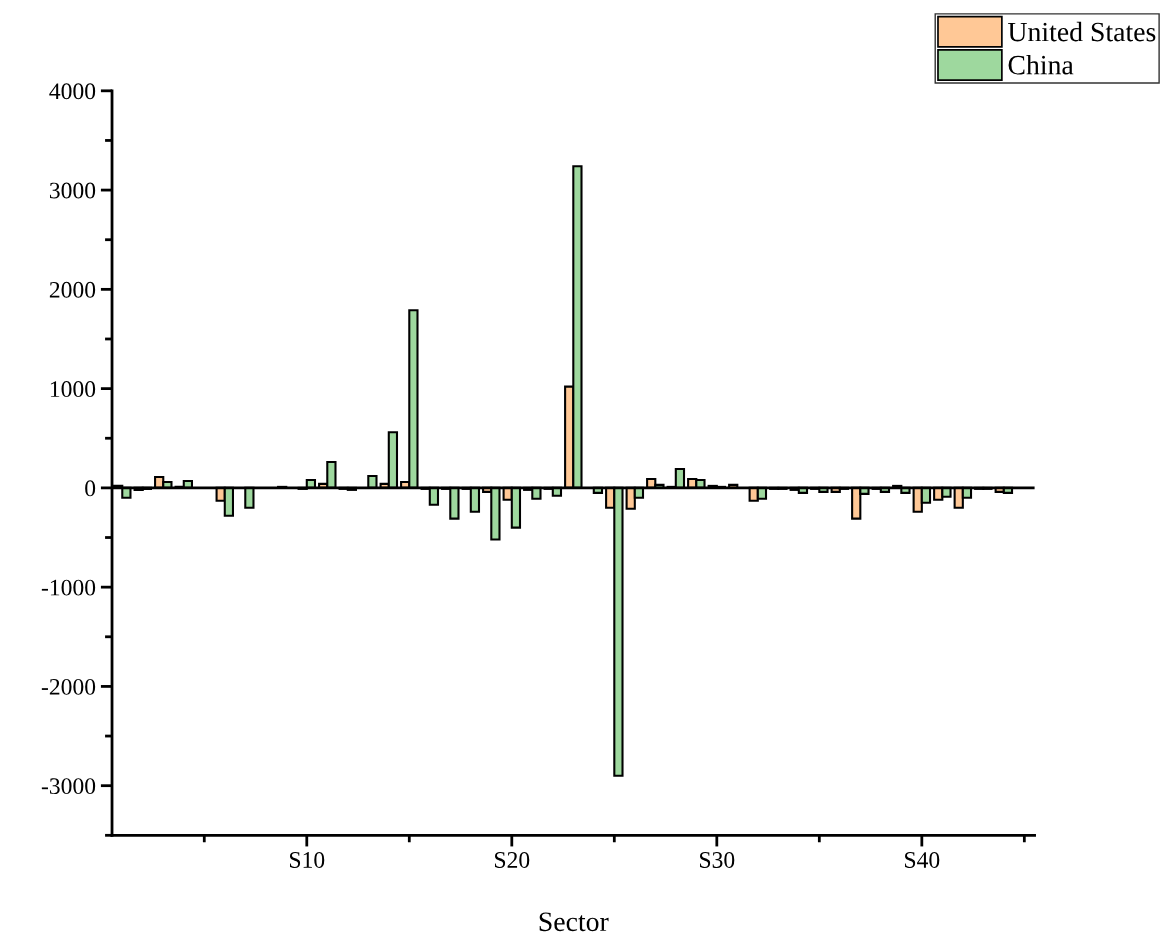  Describe the element at coordinates (68, 587) in the screenshot. I see `y-tick-label: -1000` at that location.